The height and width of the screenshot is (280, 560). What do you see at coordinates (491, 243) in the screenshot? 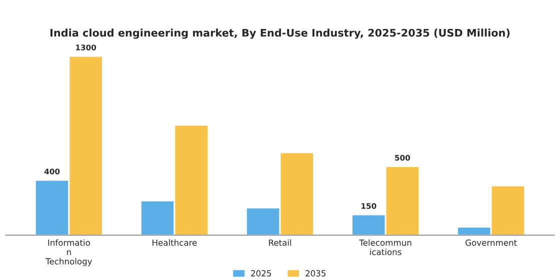
I see `x-tick-label: Government` at bounding box center [491, 243].